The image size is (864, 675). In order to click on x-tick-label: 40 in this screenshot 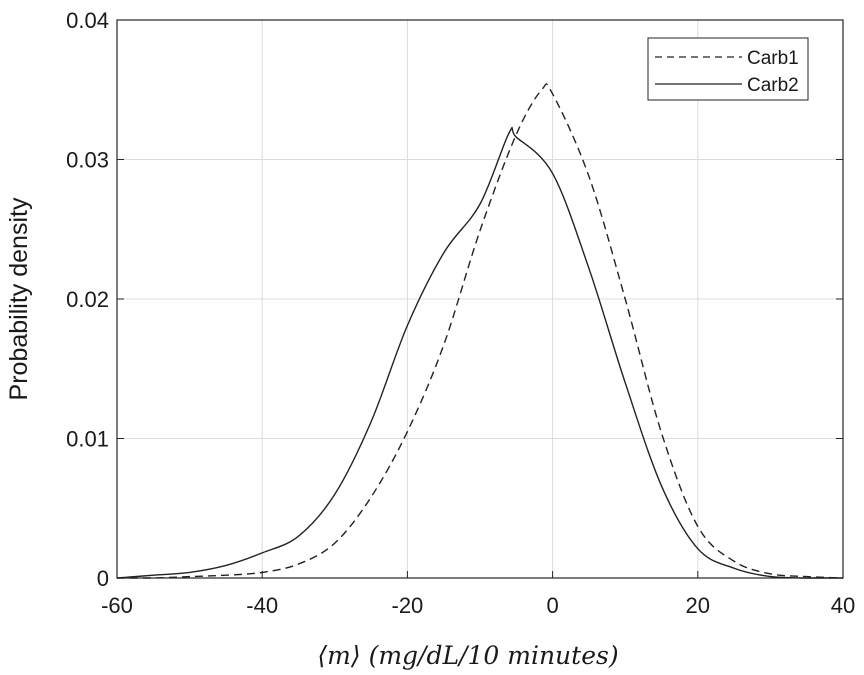, I will do `click(843, 605)`.